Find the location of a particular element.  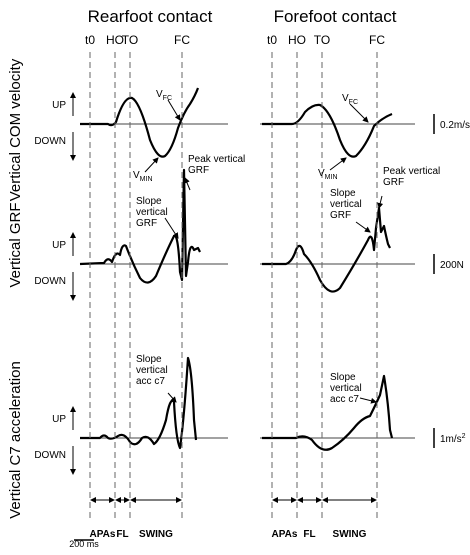

row-label: Vertical C7 acceleration is located at coordinates (15, 440).